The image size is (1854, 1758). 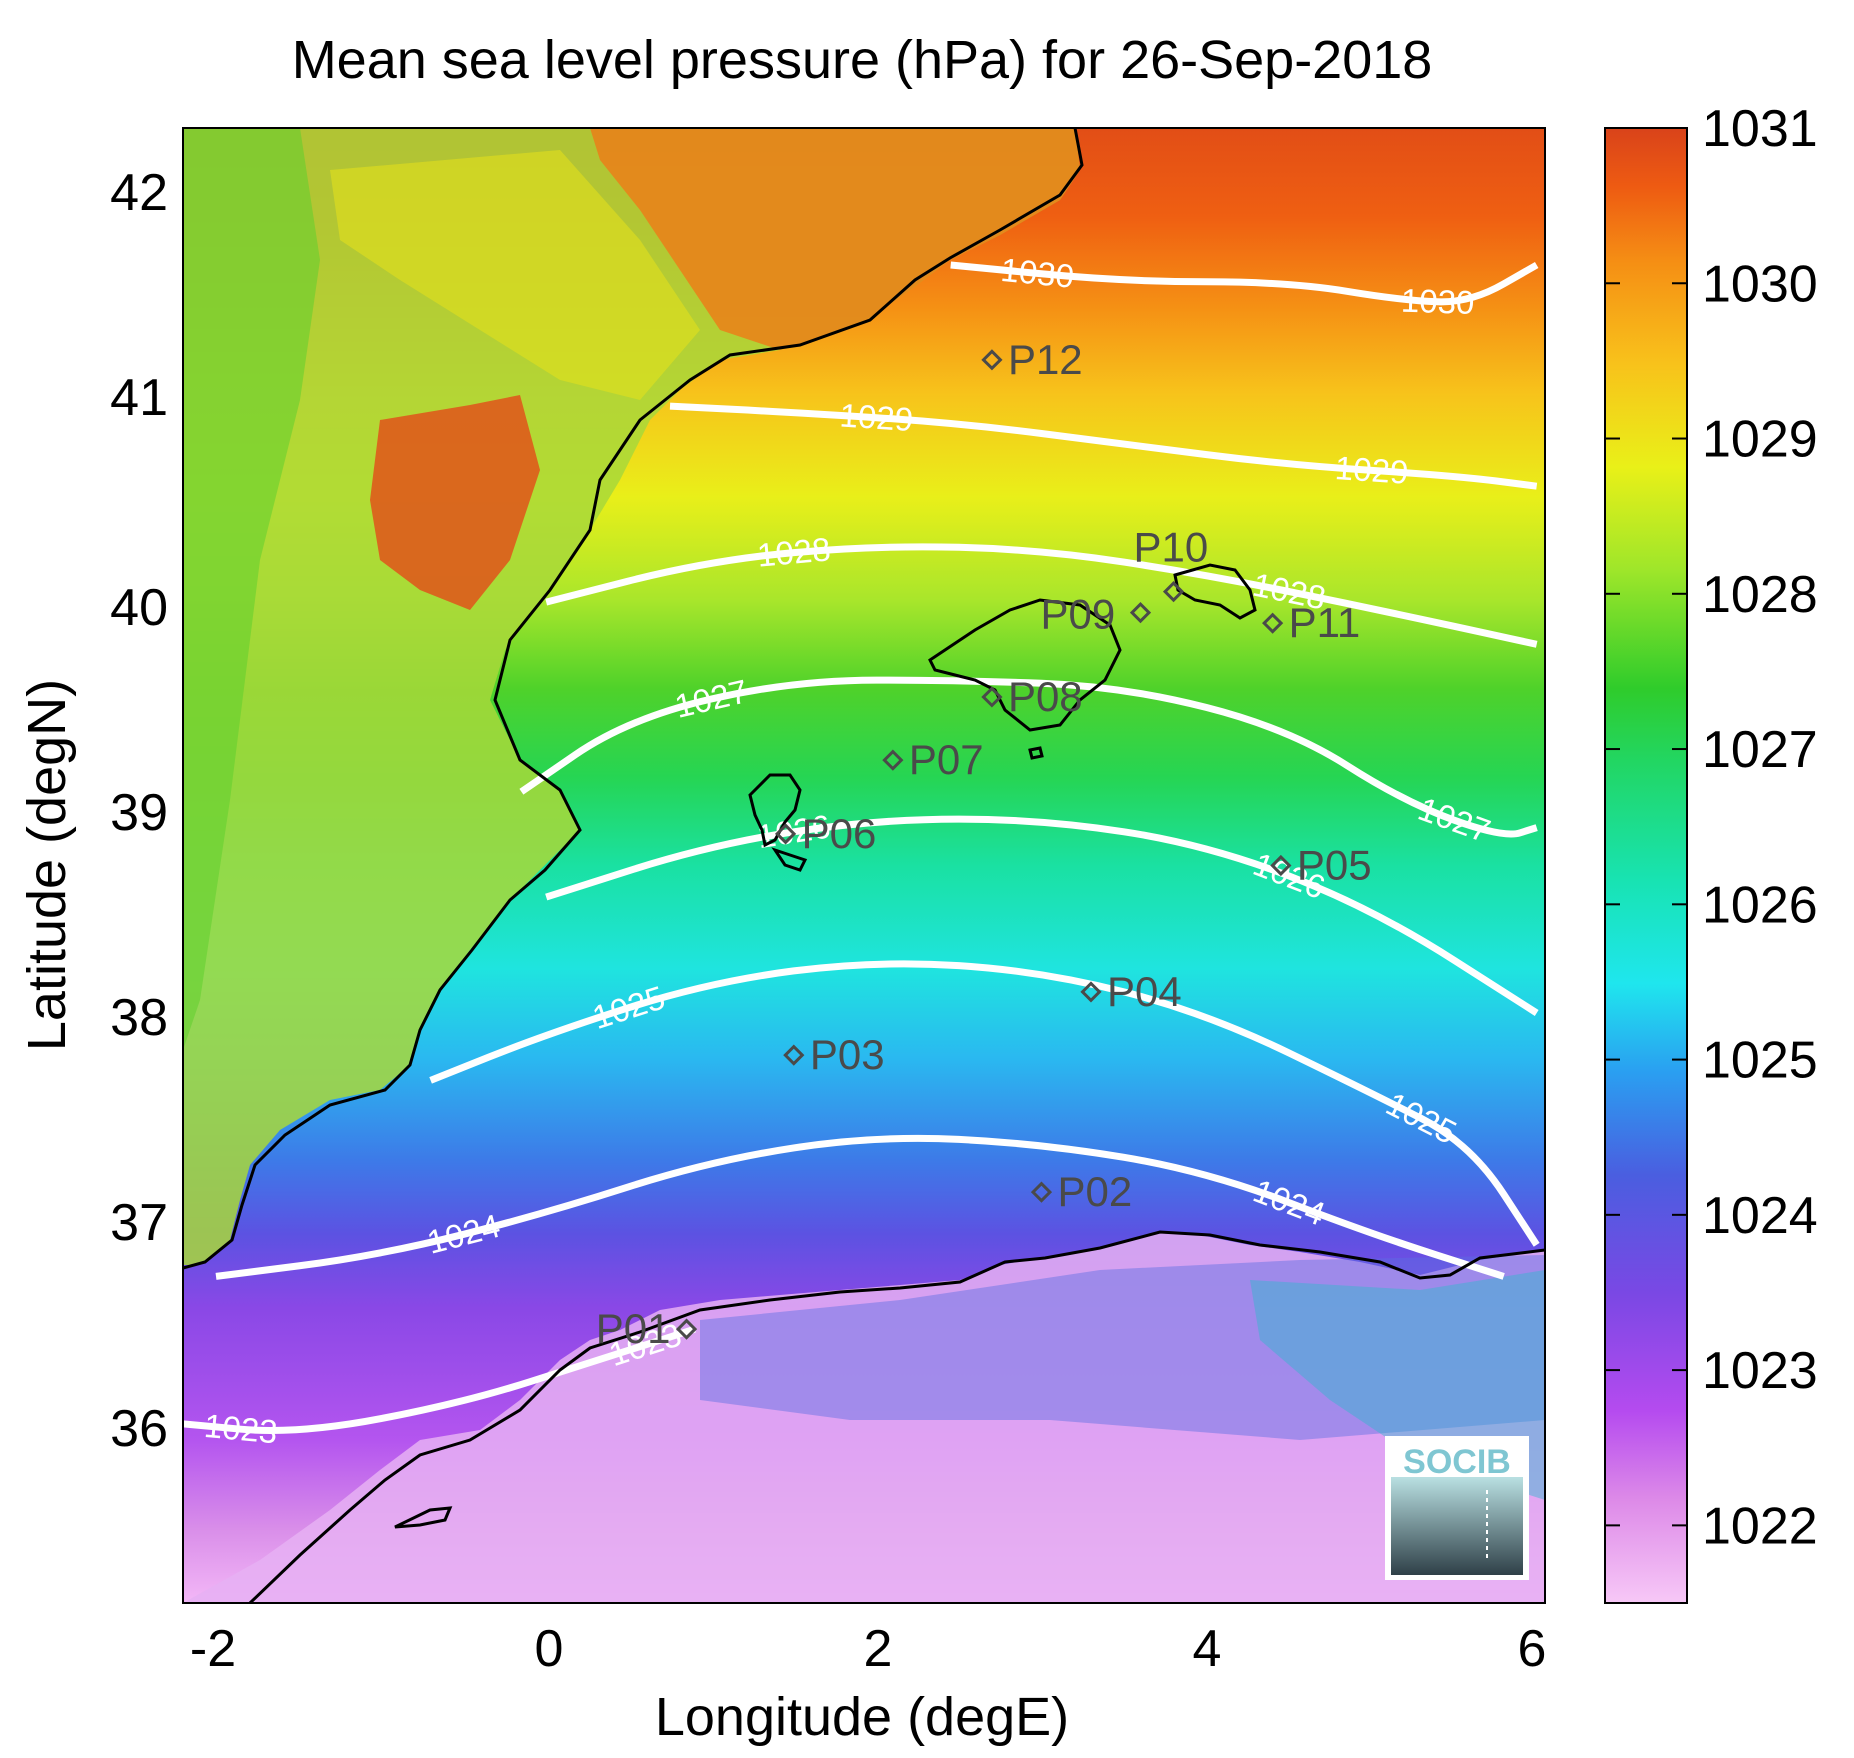 I want to click on ibiza-island, so click(x=775, y=810).